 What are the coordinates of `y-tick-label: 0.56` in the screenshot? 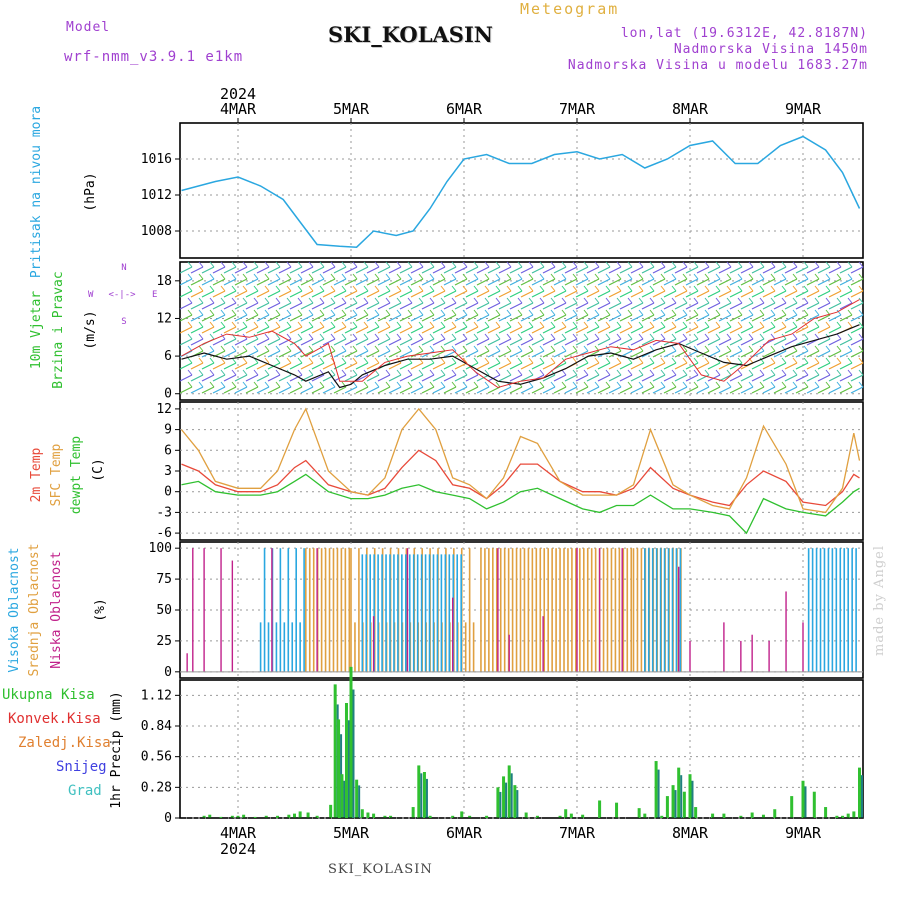 It's located at (156, 757).